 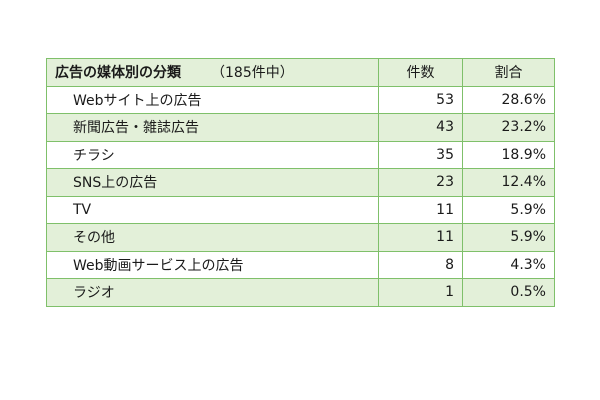 I want to click on row-count: 1, so click(x=420, y=292).